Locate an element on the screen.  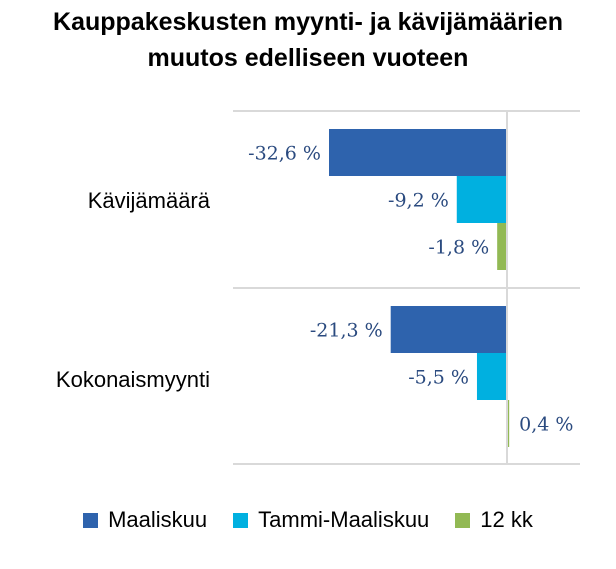
chart-title-line-2: muutos edelliseen vuoteen is located at coordinates (308, 58).